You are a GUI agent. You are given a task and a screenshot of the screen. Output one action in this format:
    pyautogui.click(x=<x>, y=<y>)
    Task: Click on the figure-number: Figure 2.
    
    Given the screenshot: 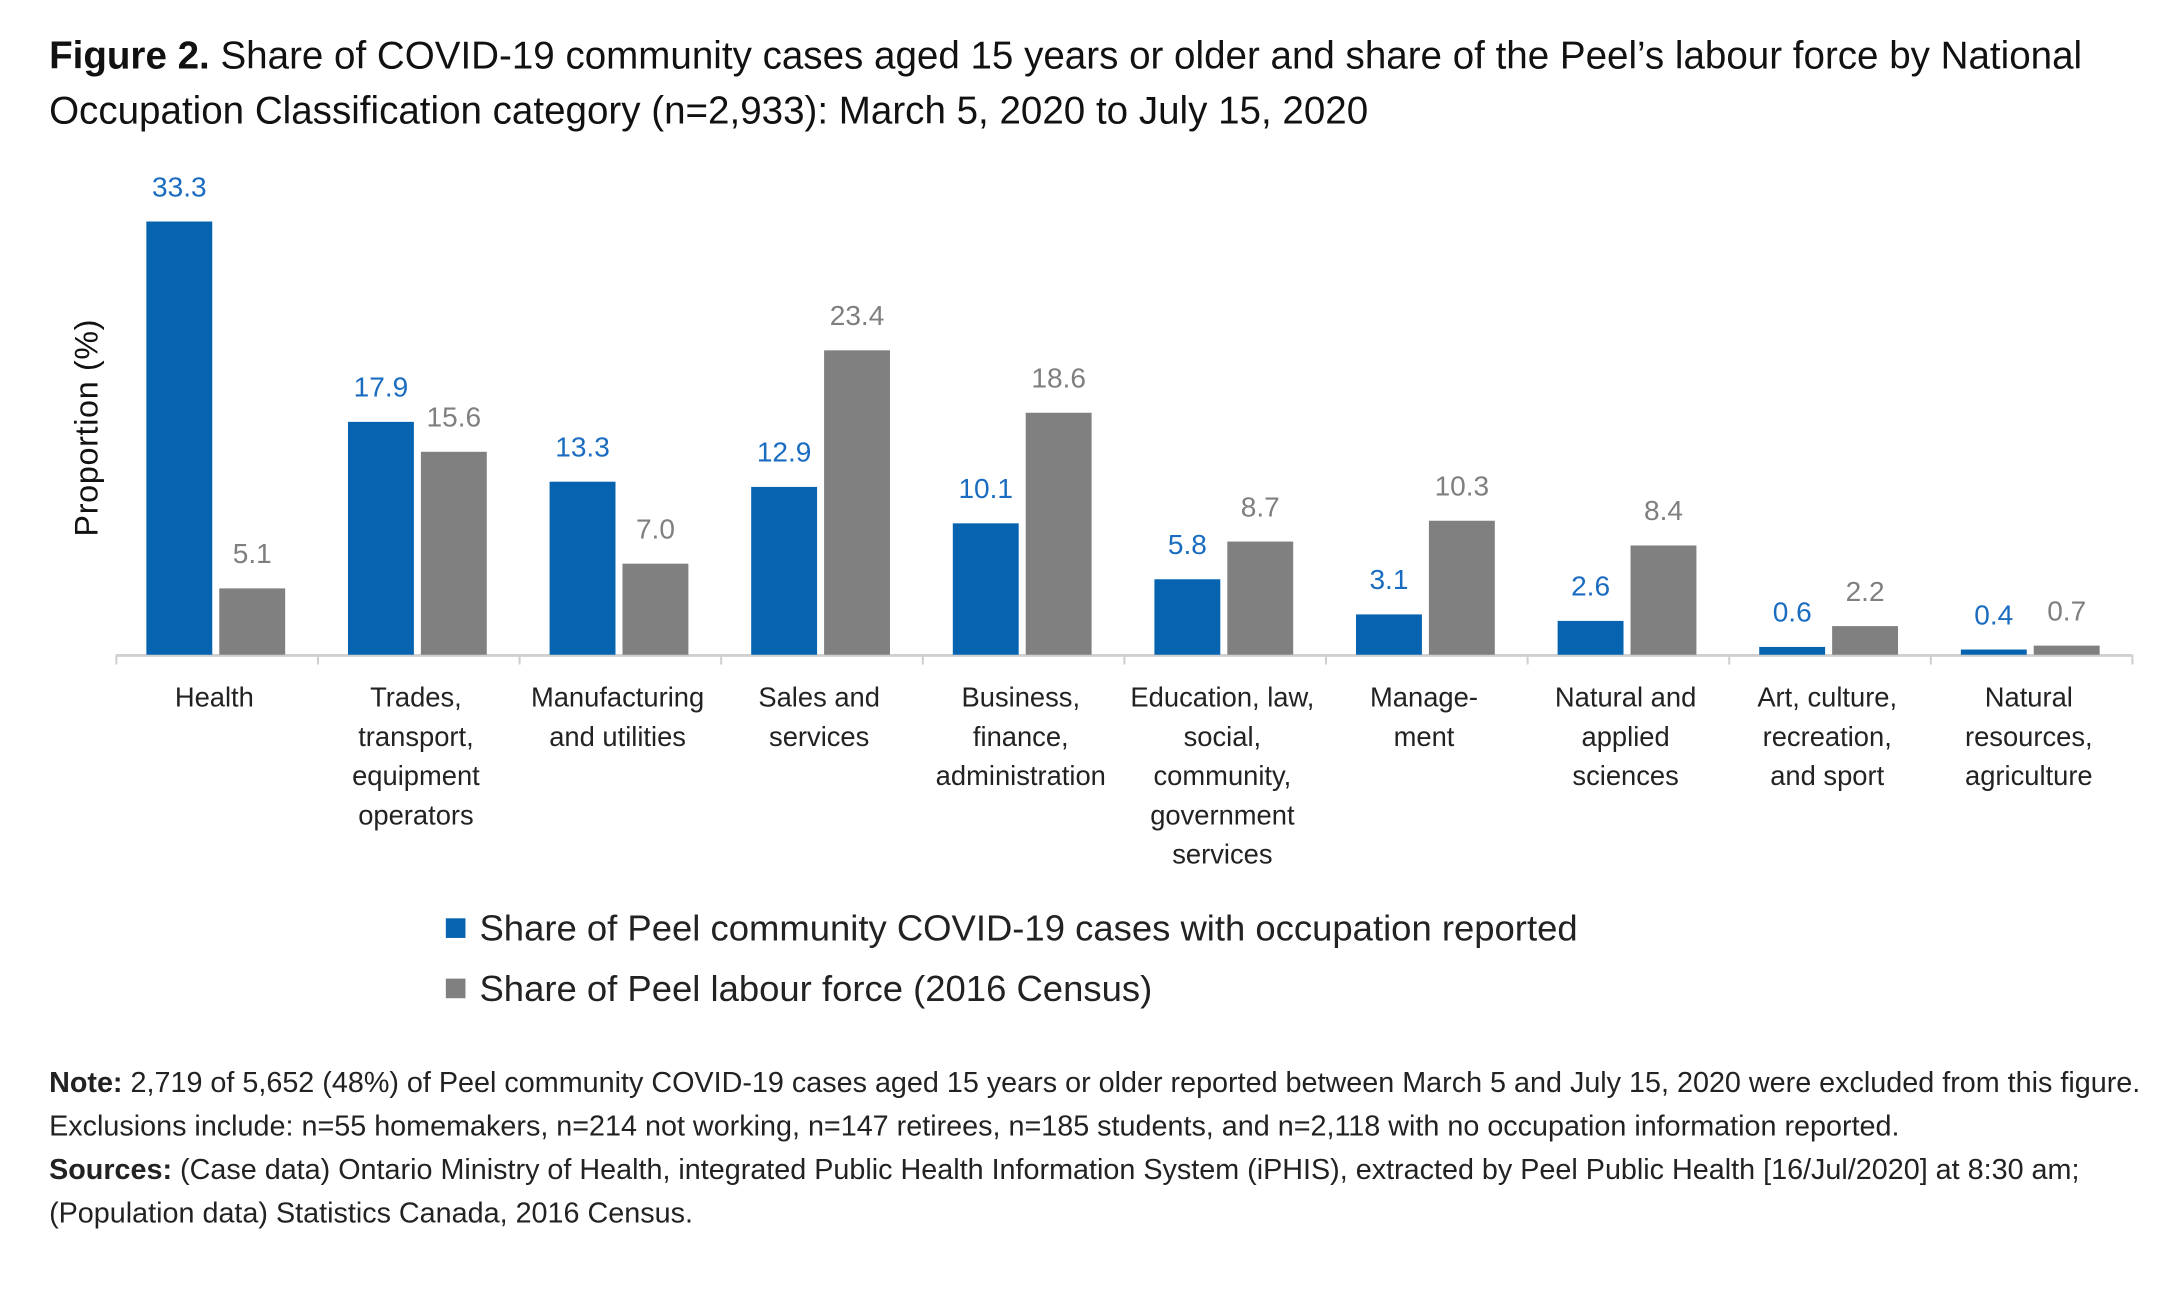 What is the action you would take?
    pyautogui.click(x=129, y=55)
    